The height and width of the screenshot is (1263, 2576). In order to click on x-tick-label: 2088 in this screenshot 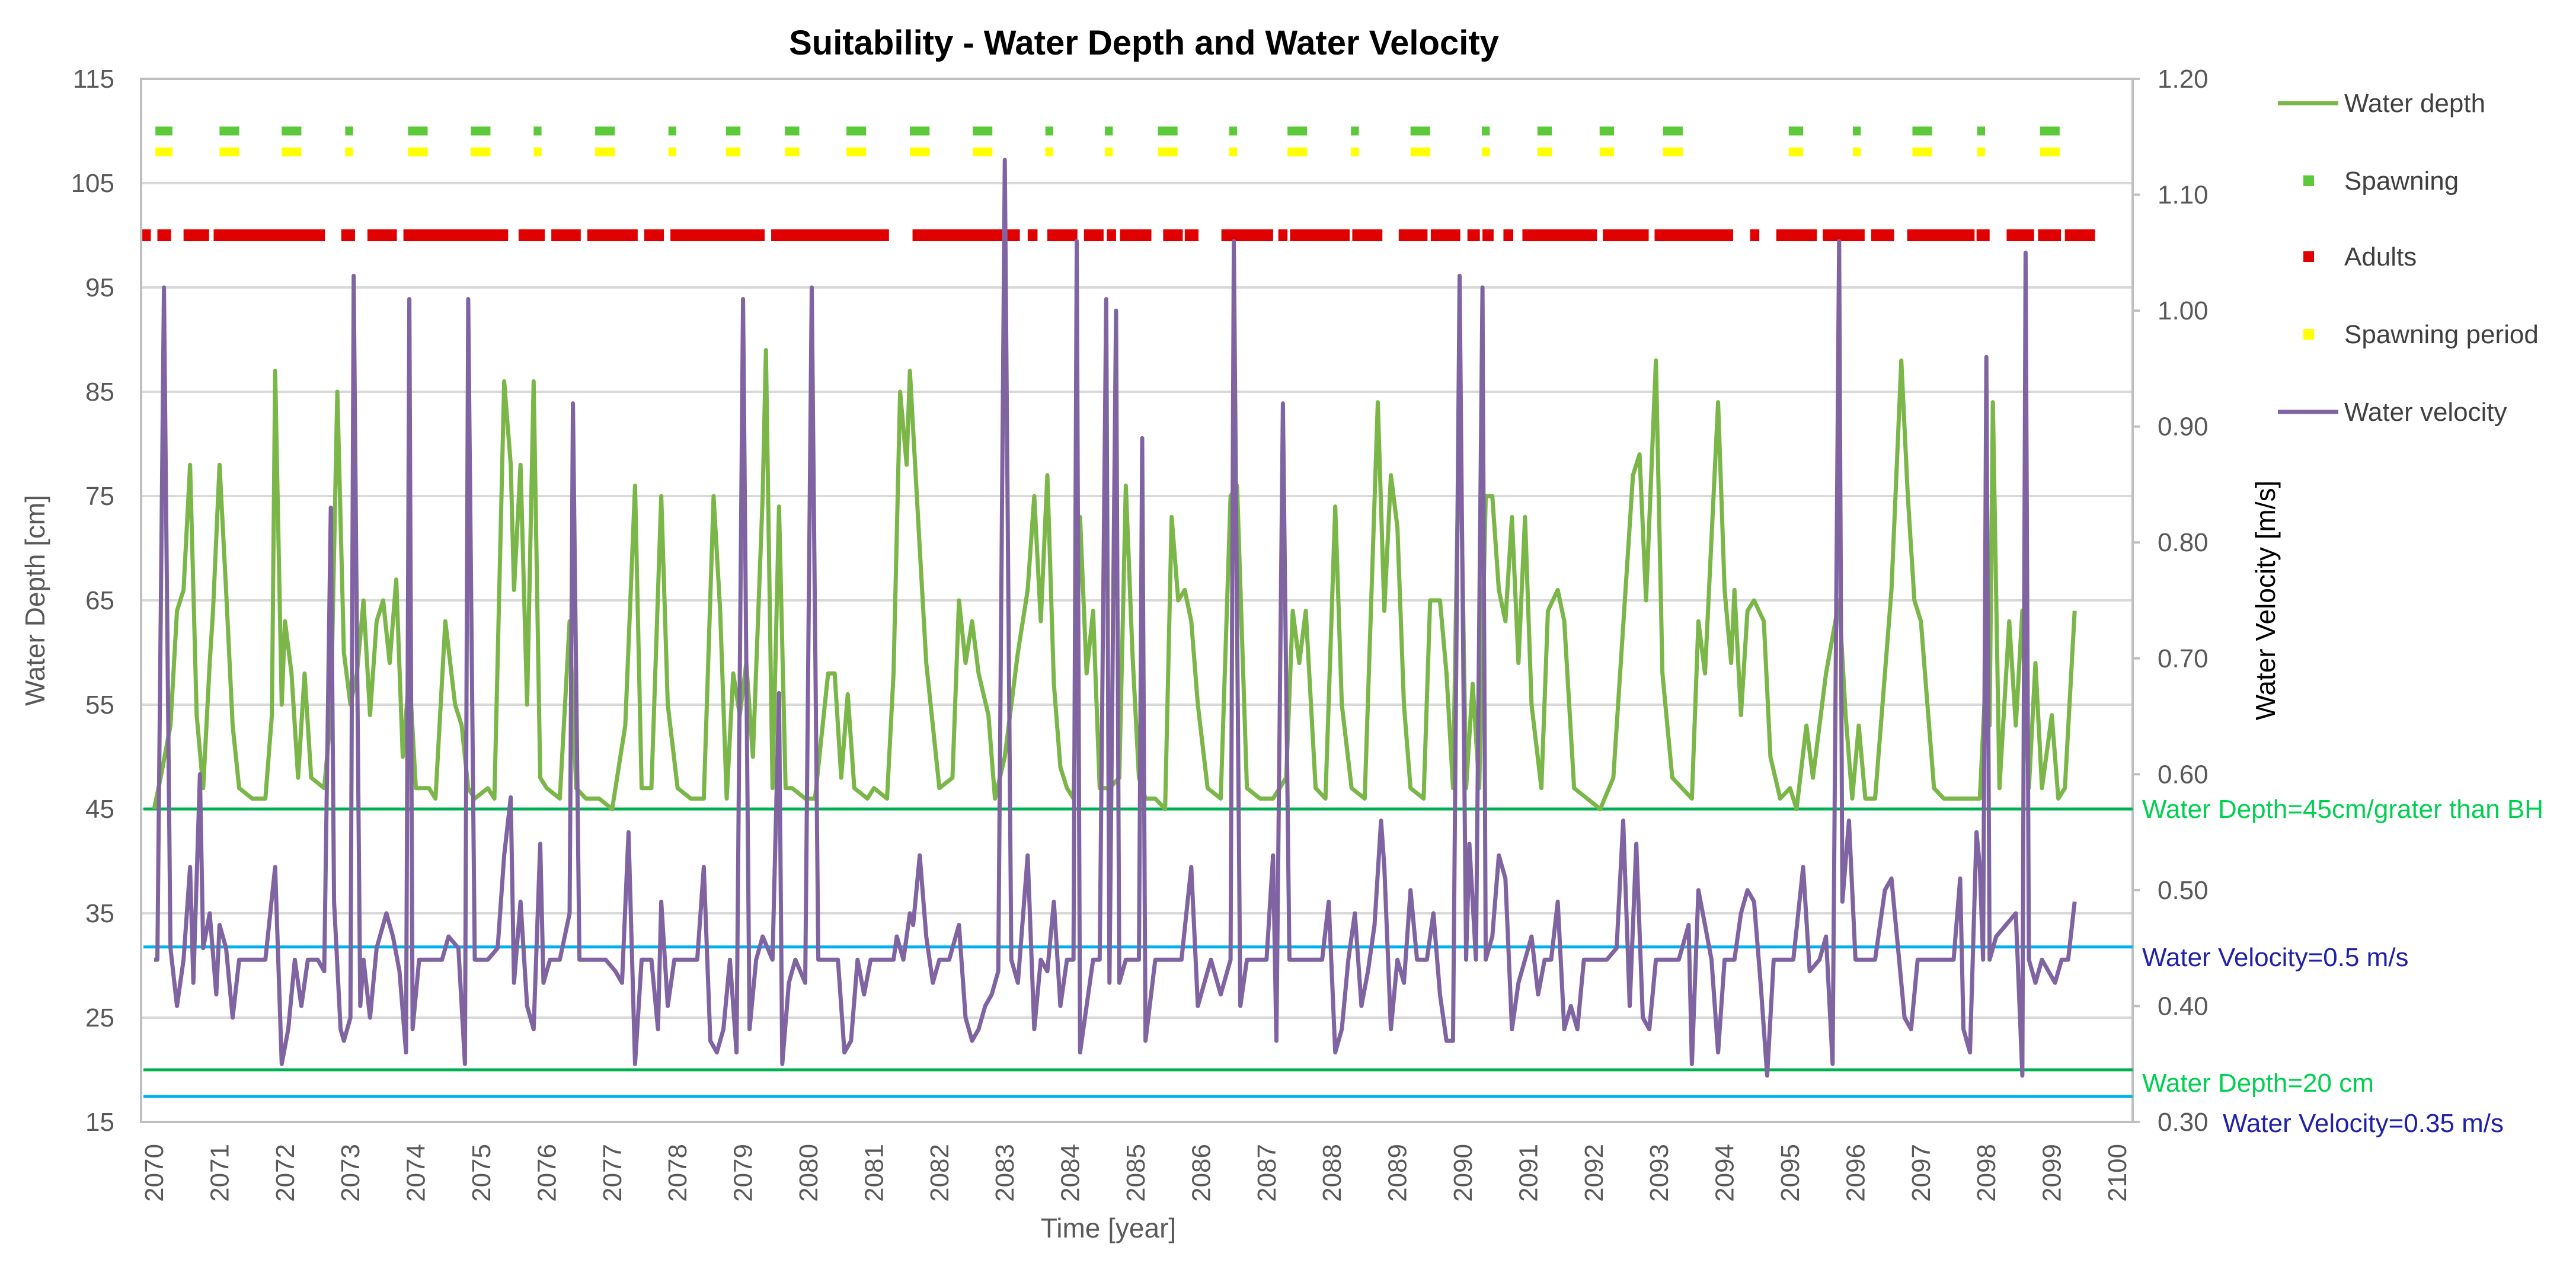, I will do `click(1332, 1173)`.